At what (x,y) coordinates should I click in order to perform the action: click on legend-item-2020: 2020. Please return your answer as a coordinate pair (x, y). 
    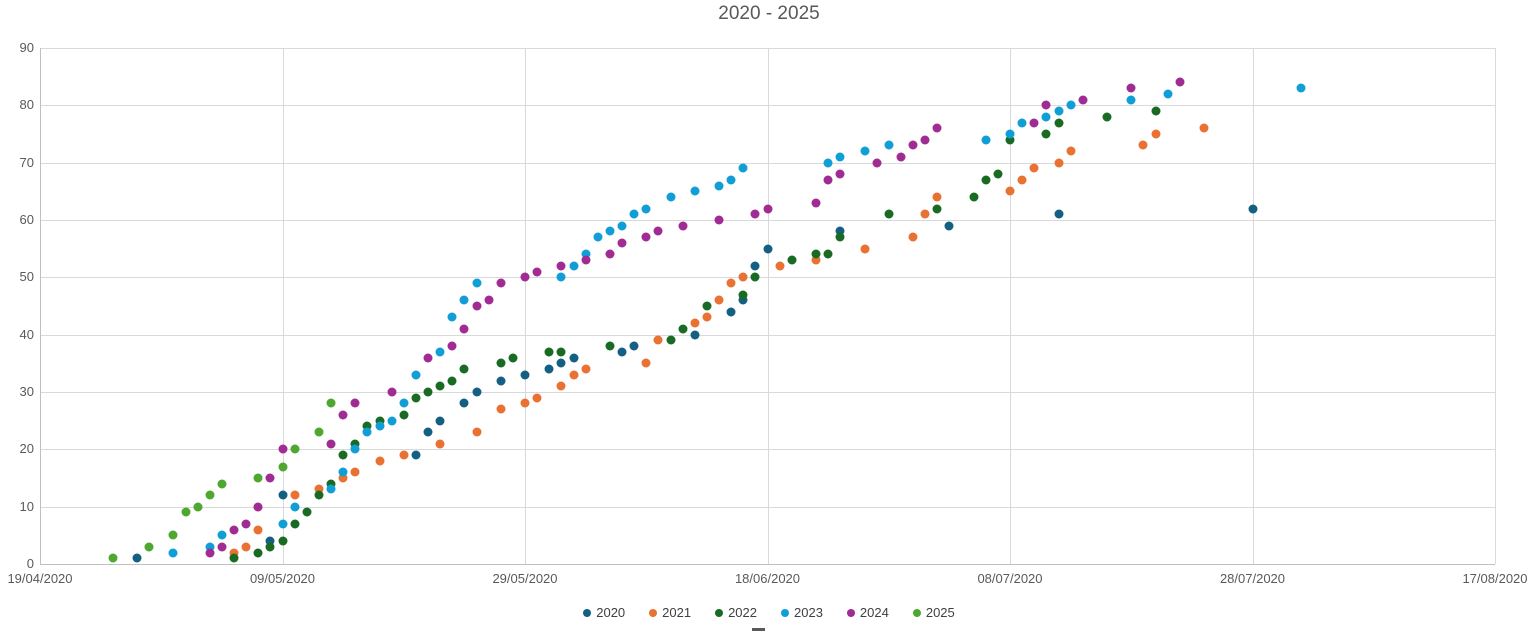
    Looking at the image, I should click on (604, 612).